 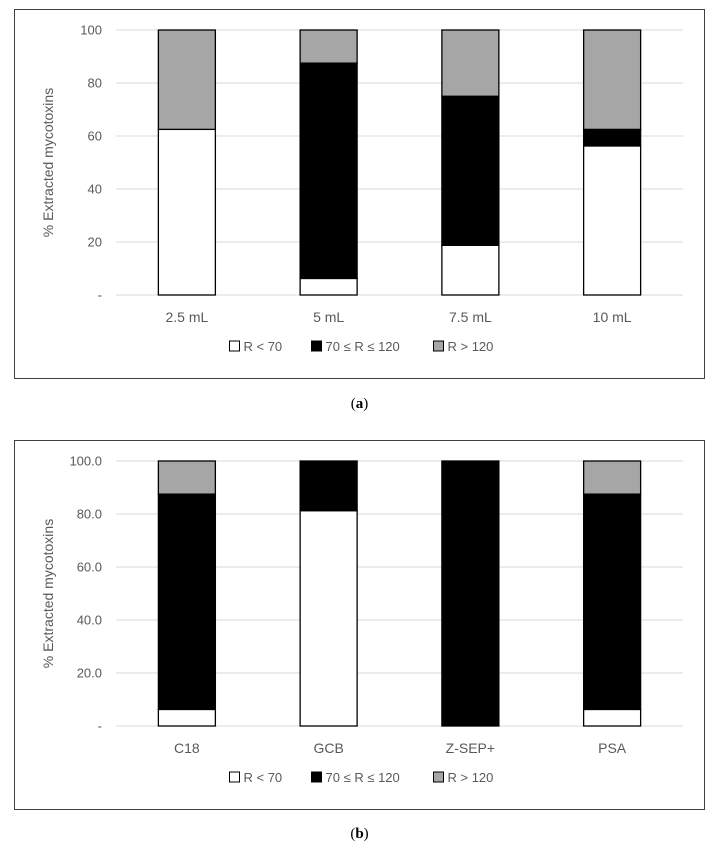 I want to click on x-tick-label: 2.5 mL, so click(x=186, y=317).